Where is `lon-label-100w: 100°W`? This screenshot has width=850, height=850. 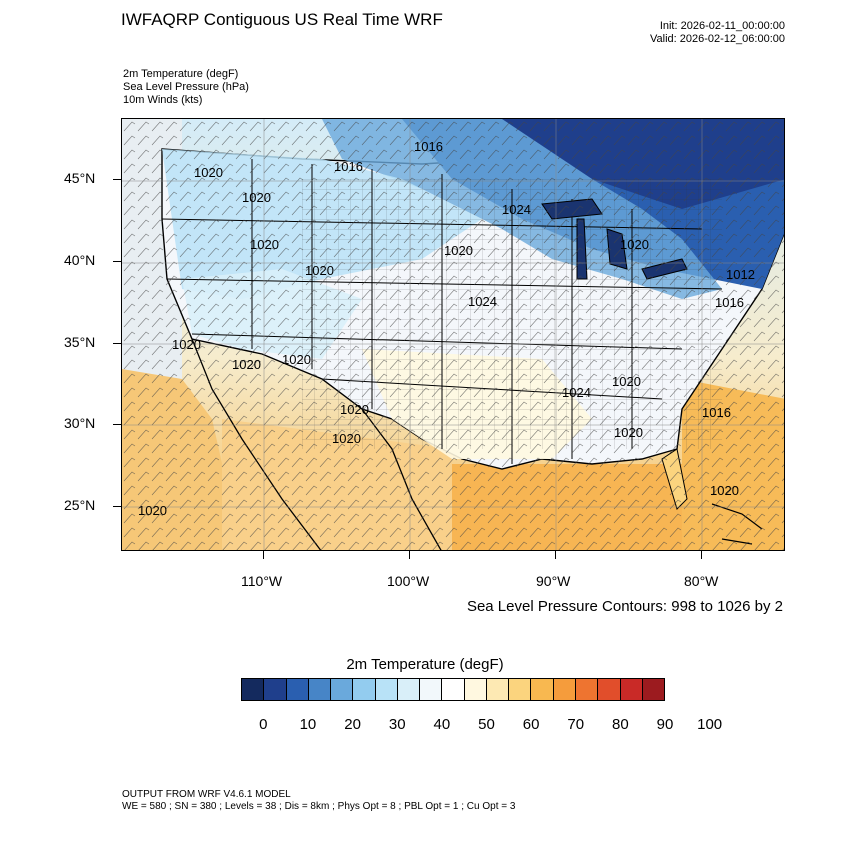
lon-label-100w: 100°W is located at coordinates (408, 581).